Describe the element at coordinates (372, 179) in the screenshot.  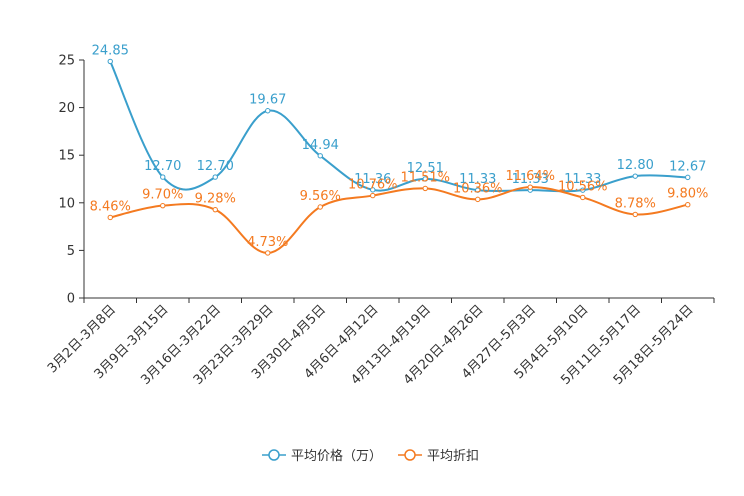
I see `data-label: 11.36` at that location.